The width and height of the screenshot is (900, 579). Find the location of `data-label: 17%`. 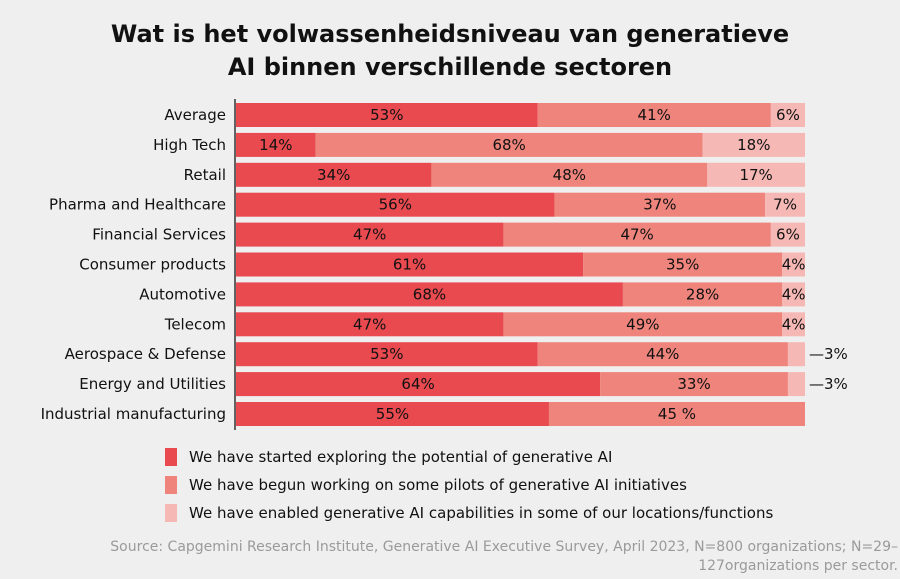

data-label: 17% is located at coordinates (755, 175).